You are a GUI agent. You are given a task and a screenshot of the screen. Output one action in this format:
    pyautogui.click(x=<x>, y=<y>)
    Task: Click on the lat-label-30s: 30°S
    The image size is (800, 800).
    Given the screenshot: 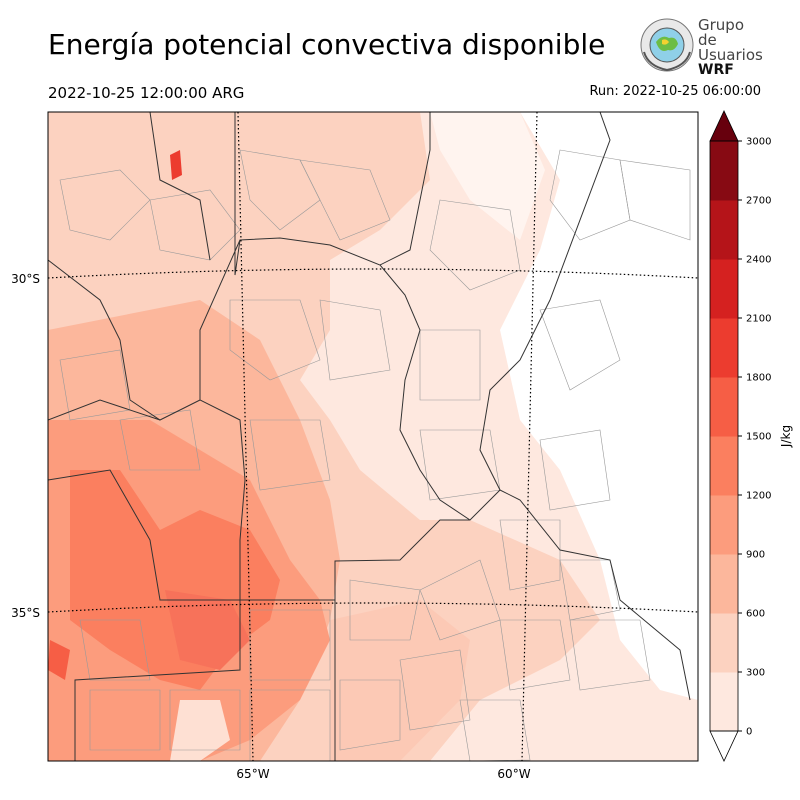 What is the action you would take?
    pyautogui.click(x=25, y=279)
    